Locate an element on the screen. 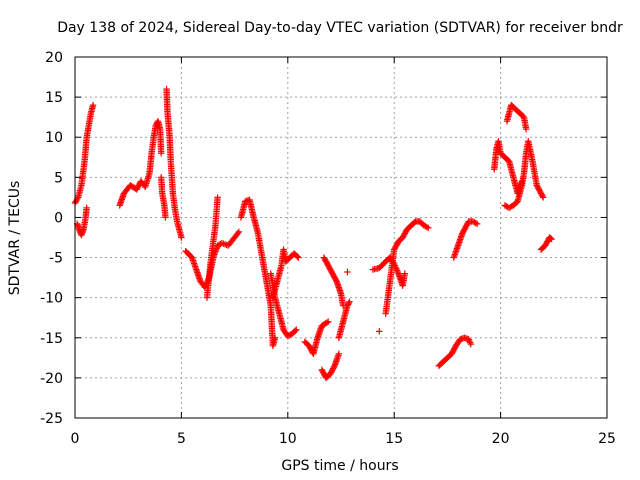  y-tick-label: -10 is located at coordinates (51, 299).